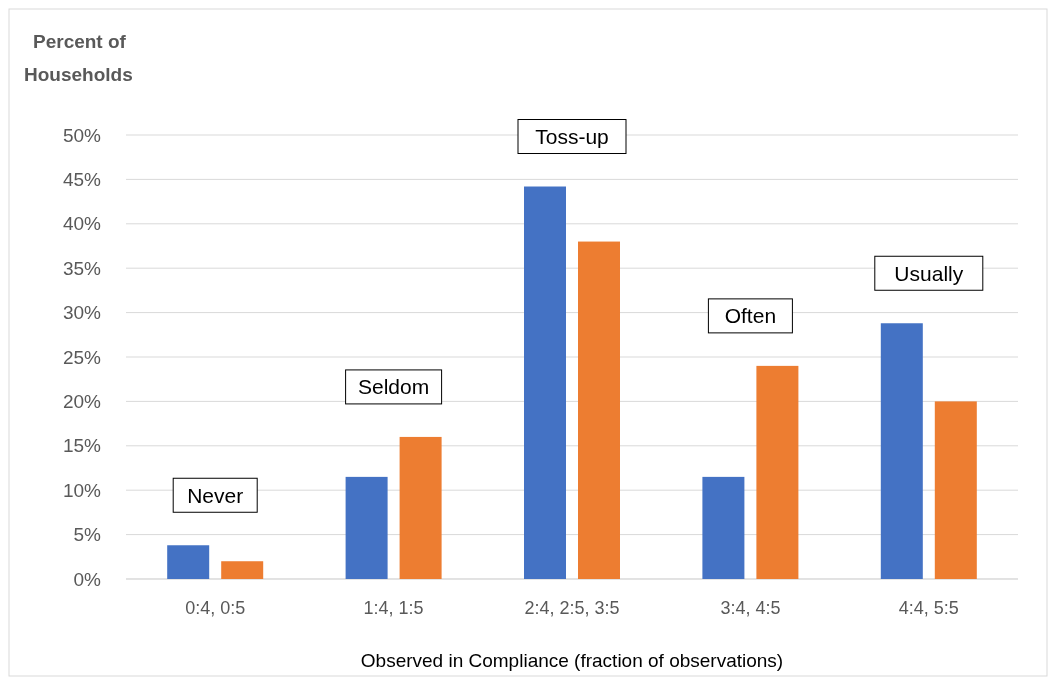  Describe the element at coordinates (82, 135) in the screenshot. I see `y-tick-label: 50%` at that location.